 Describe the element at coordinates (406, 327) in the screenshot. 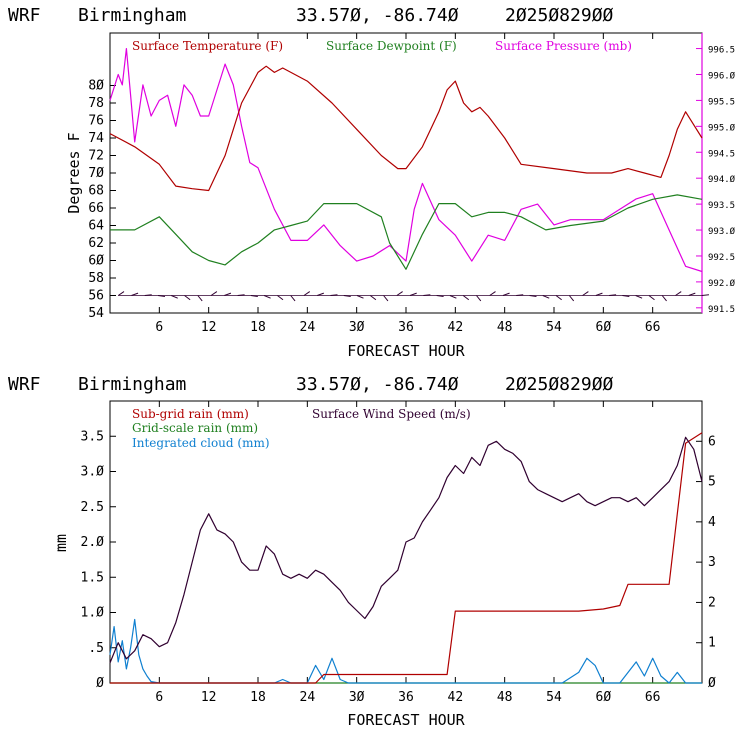

I see `top-xtick-label: 36` at that location.